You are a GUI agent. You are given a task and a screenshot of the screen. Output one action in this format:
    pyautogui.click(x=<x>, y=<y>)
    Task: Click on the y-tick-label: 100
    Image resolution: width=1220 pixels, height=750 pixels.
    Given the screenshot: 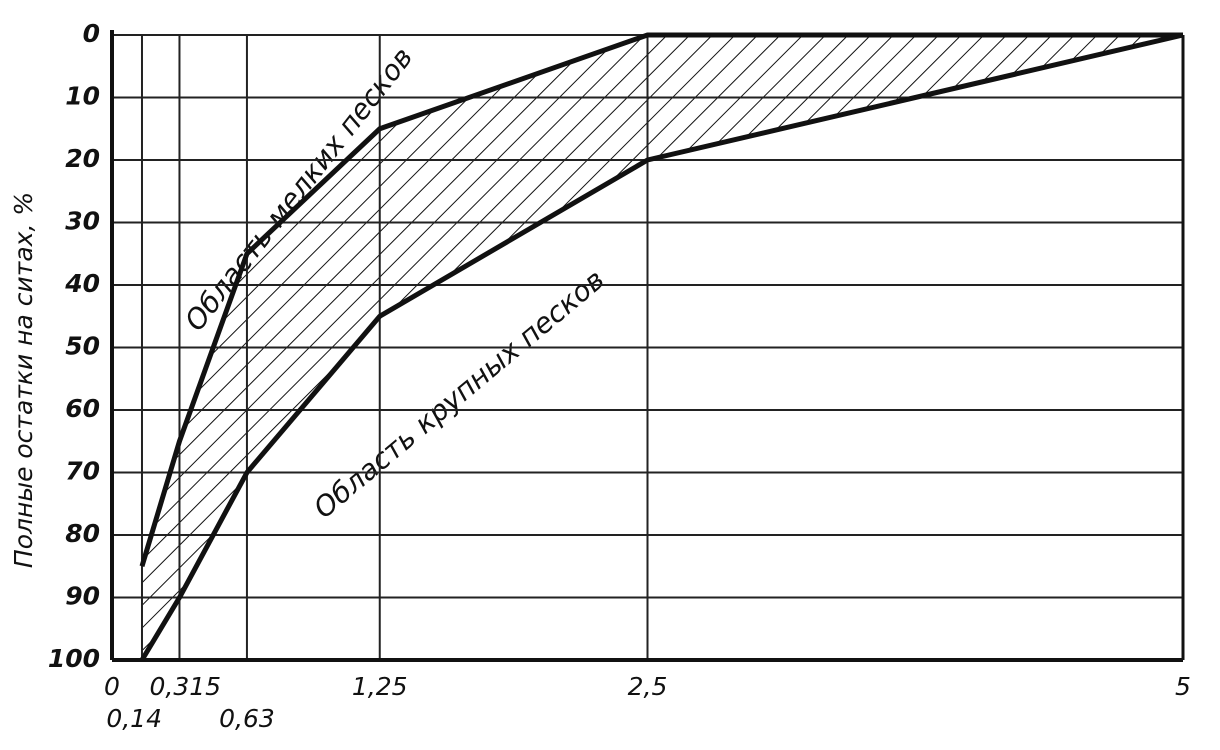 What is the action you would take?
    pyautogui.click(x=74, y=658)
    